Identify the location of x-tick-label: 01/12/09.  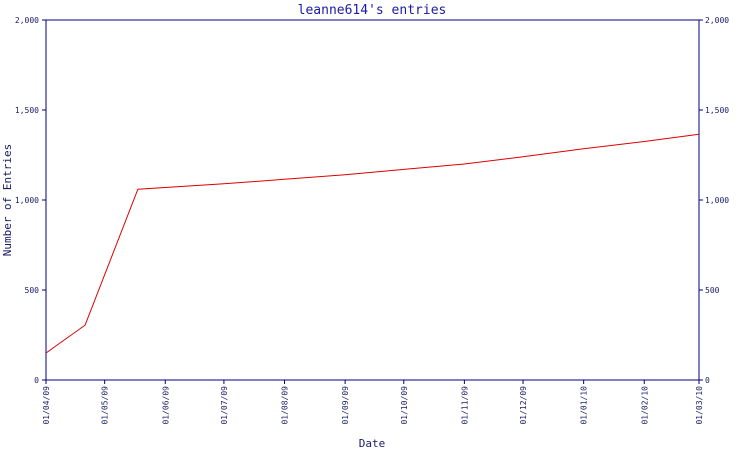
(523, 405).